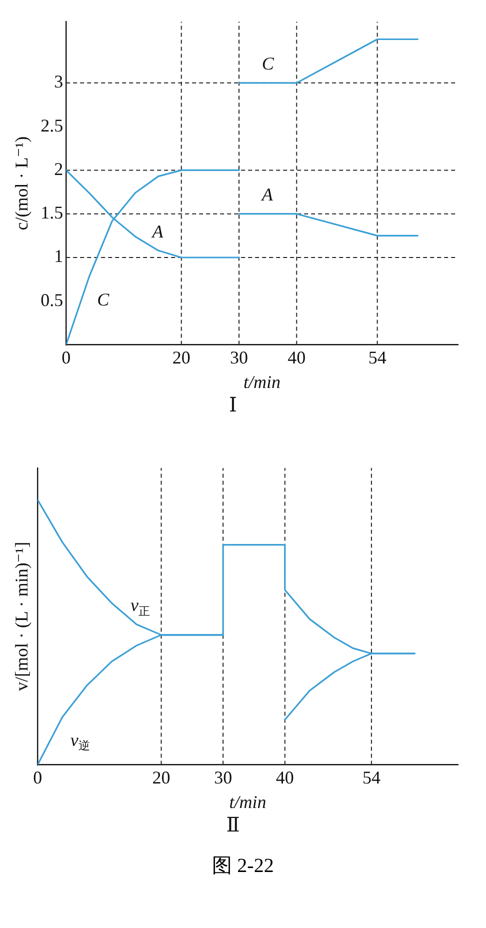  What do you see at coordinates (22, 183) in the screenshot?
I see `y-axis-title: c/(mol · L⁻¹)` at bounding box center [22, 183].